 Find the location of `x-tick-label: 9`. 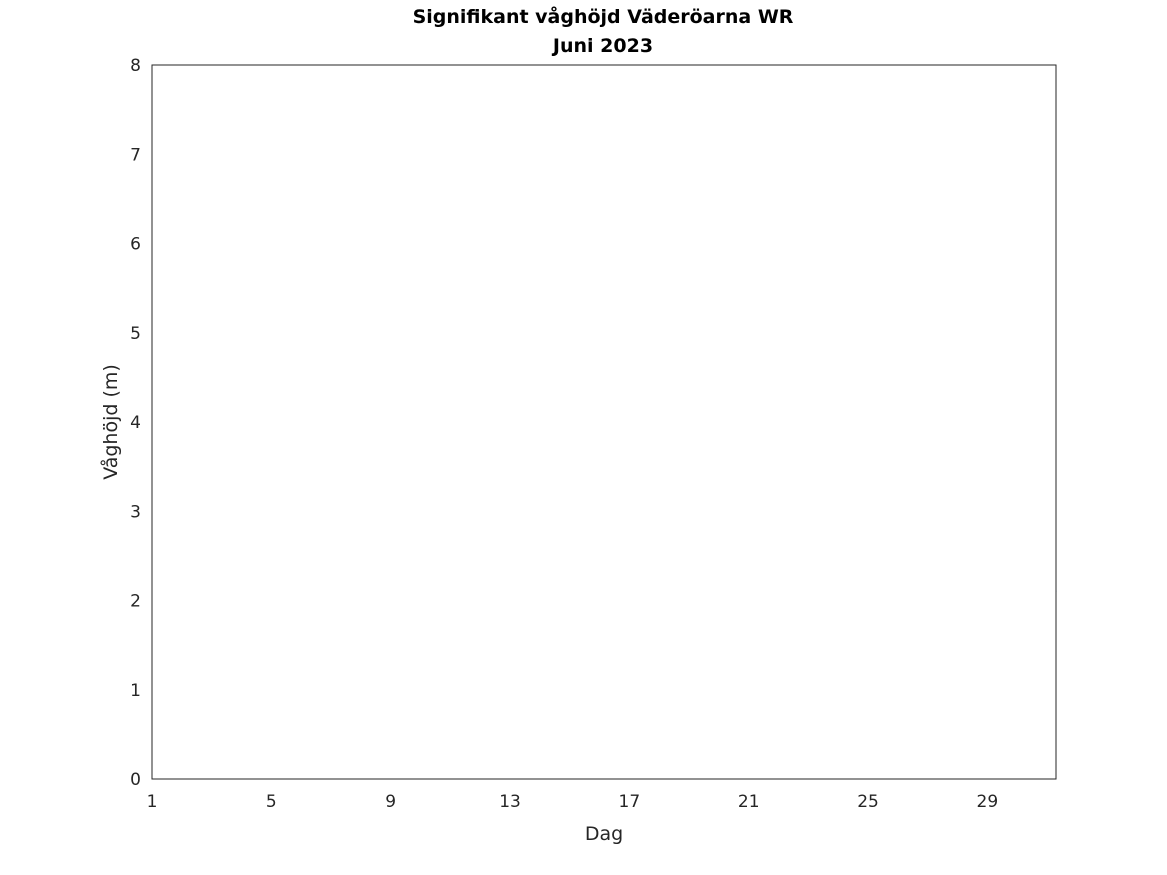

x-tick-label: 9 is located at coordinates (390, 802).